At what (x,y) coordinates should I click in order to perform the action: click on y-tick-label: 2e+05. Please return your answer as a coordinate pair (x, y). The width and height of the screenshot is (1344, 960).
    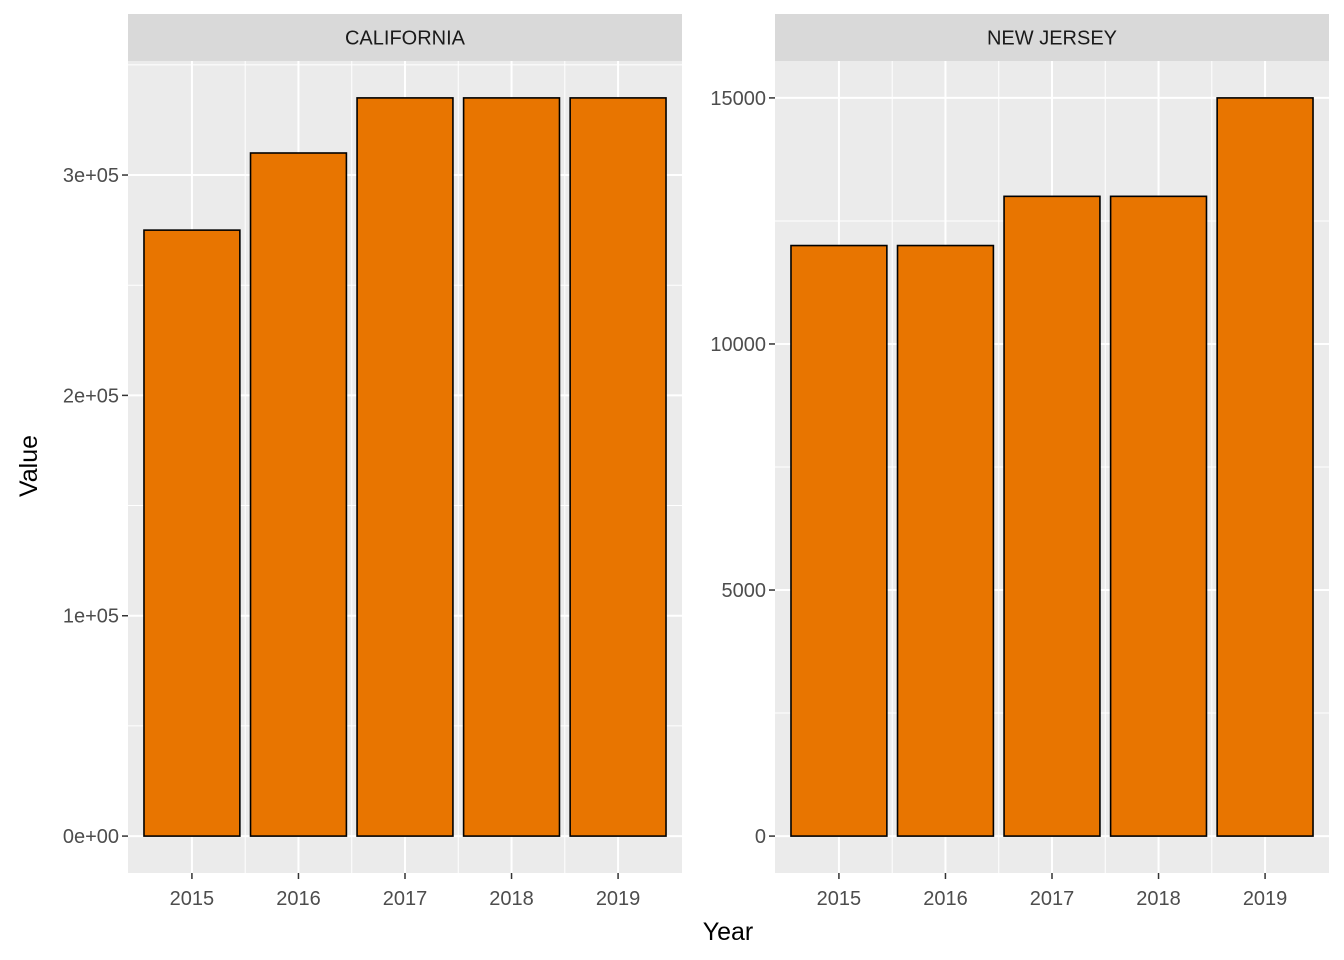
    Looking at the image, I should click on (91, 396).